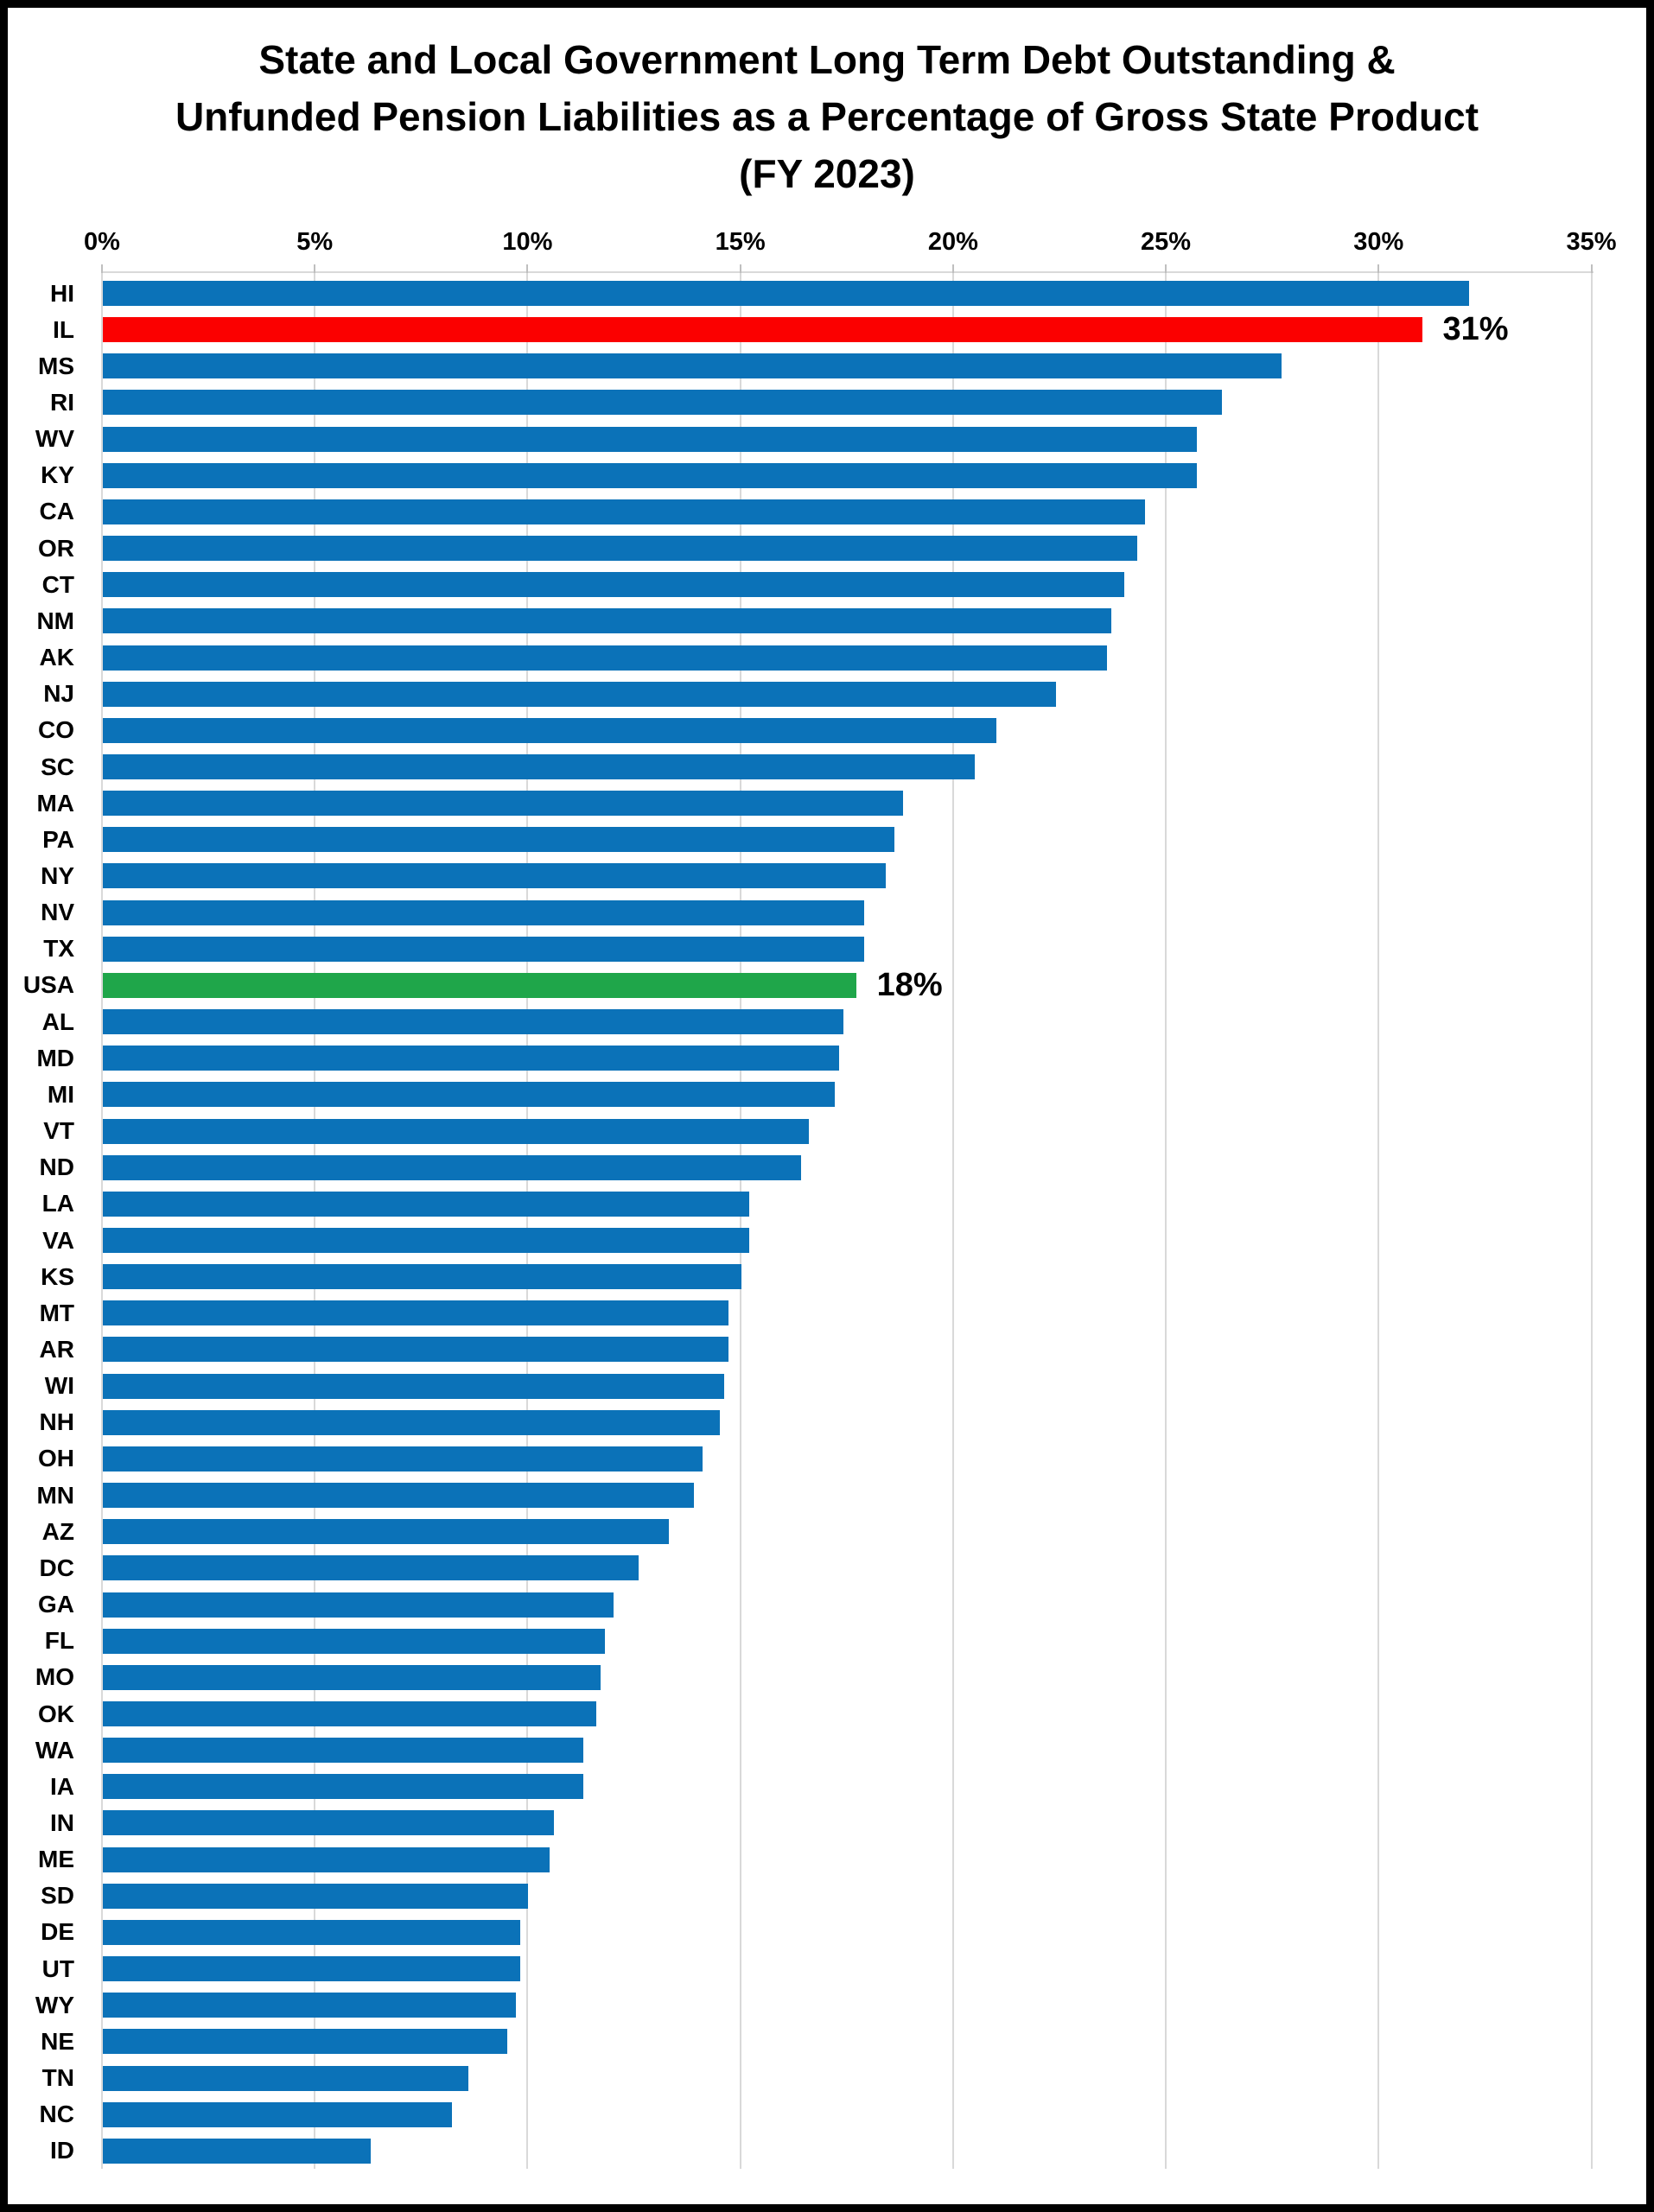 The image size is (1654, 2212). What do you see at coordinates (57, 2114) in the screenshot?
I see `category-label-nc: NC` at bounding box center [57, 2114].